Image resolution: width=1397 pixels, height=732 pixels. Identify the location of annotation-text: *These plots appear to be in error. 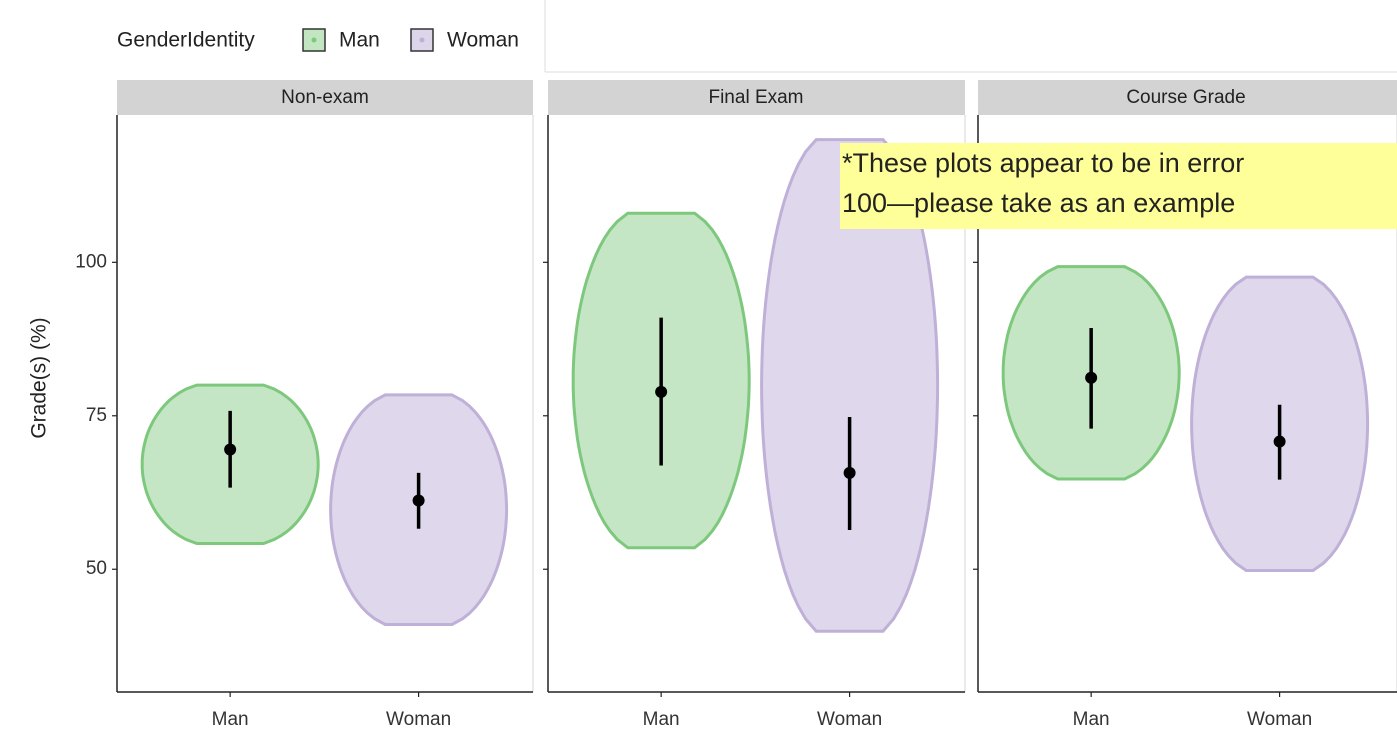
(1043, 163).